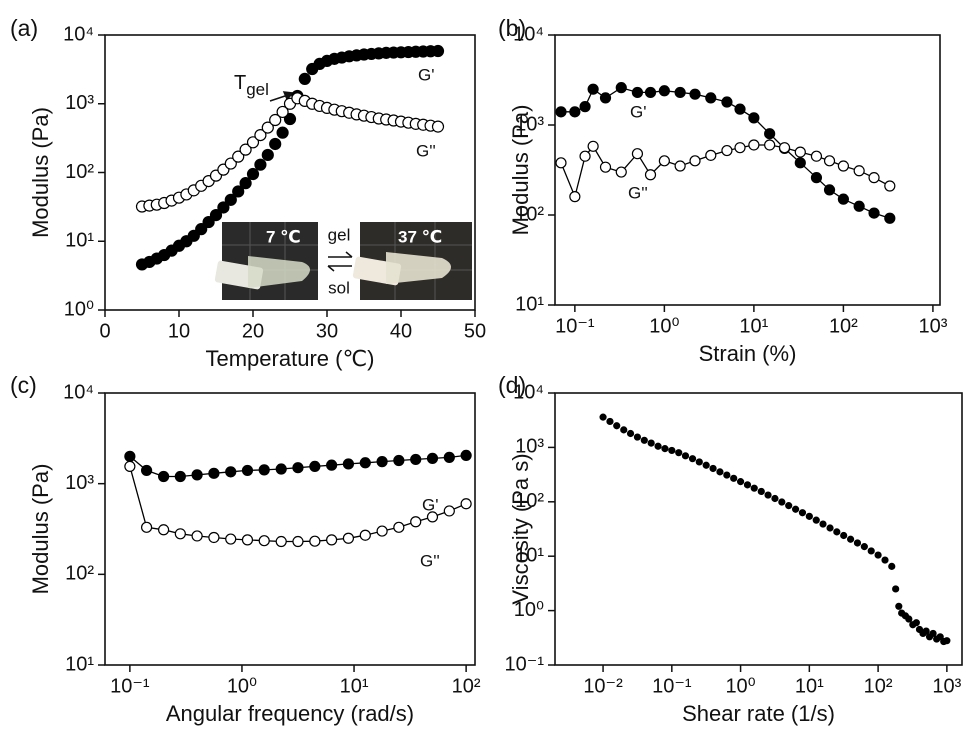  What do you see at coordinates (79, 309) in the screenshot?
I see `y-tick-label: 10⁰` at bounding box center [79, 309].